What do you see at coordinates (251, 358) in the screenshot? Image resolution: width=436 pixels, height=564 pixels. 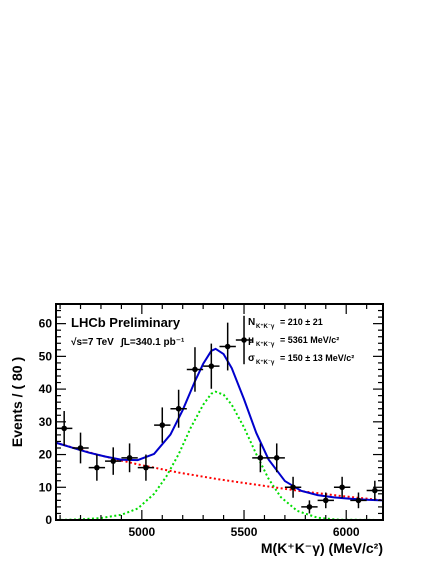 I see `width-symbol: σ` at bounding box center [251, 358].